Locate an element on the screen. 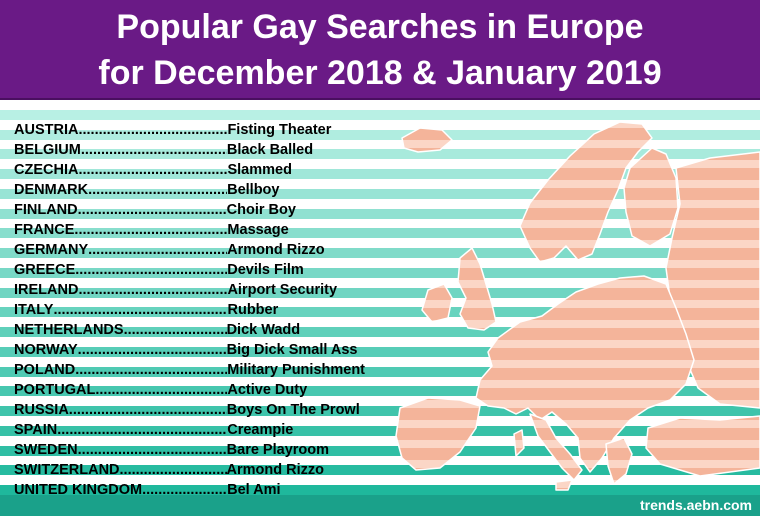 The width and height of the screenshot is (760, 516). search-term: Bel Ami is located at coordinates (254, 490).